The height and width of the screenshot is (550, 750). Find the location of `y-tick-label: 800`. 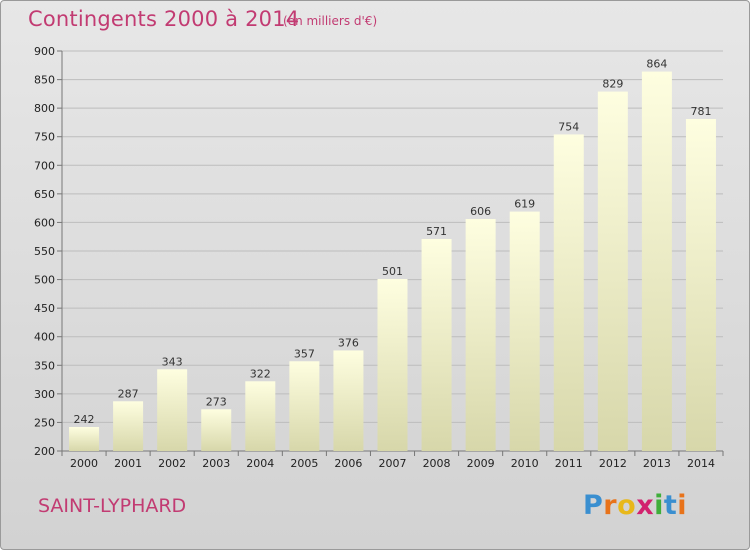

y-tick-label: 800 is located at coordinates (44, 108).